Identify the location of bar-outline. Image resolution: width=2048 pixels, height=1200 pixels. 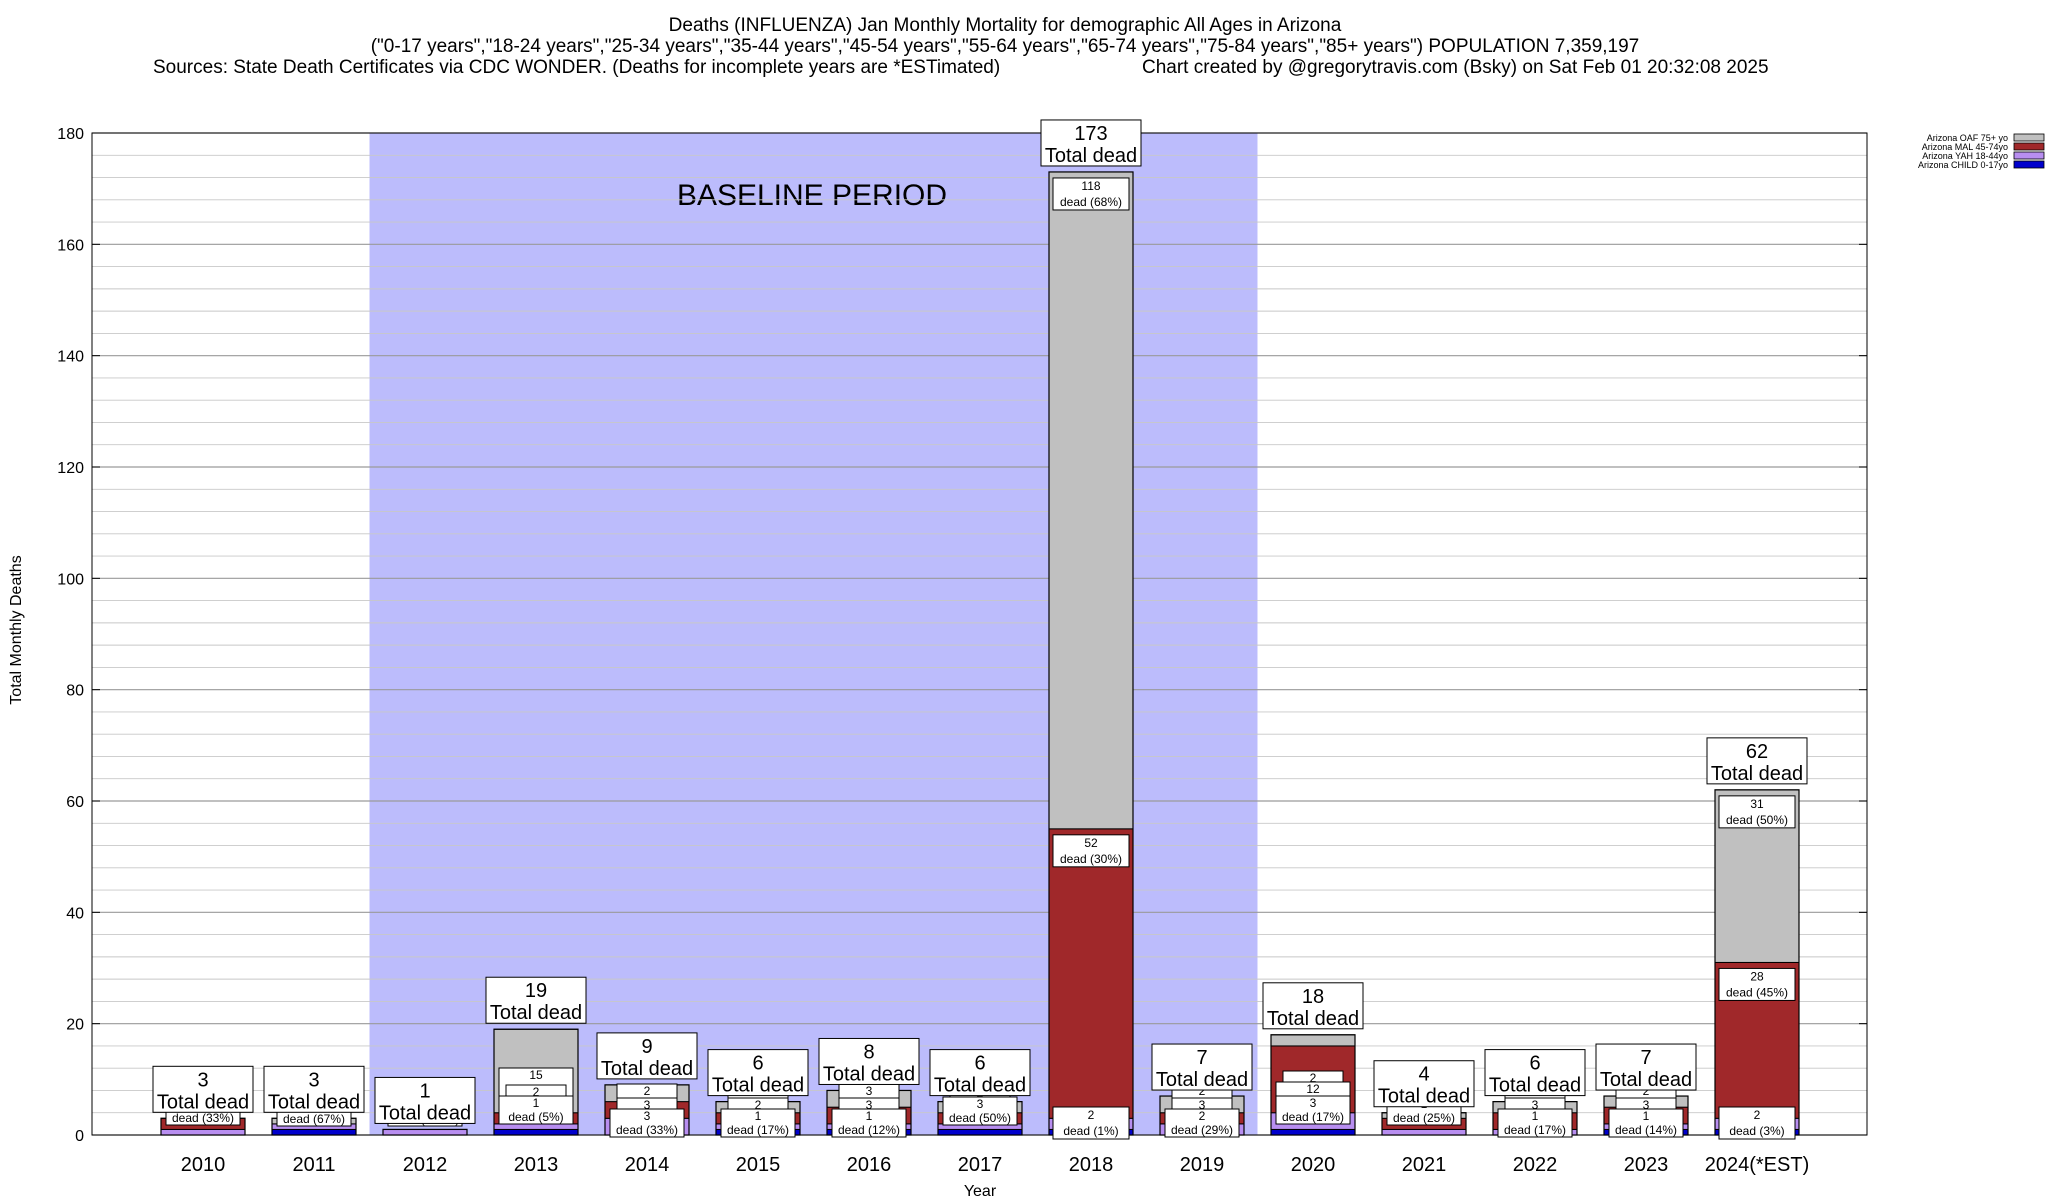
(1313, 1085).